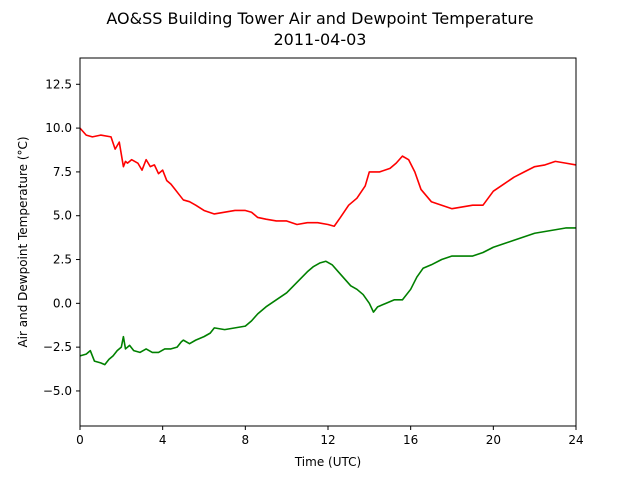  What do you see at coordinates (575, 440) in the screenshot?
I see `x-tick-label: 24` at bounding box center [575, 440].